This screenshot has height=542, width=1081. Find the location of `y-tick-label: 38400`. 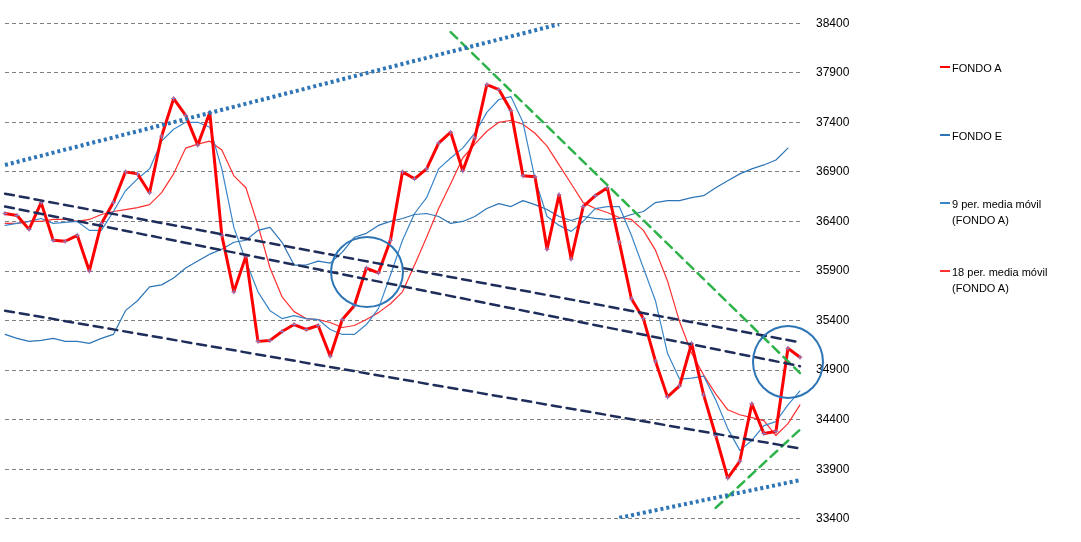

y-tick-label: 38400 is located at coordinates (833, 22).